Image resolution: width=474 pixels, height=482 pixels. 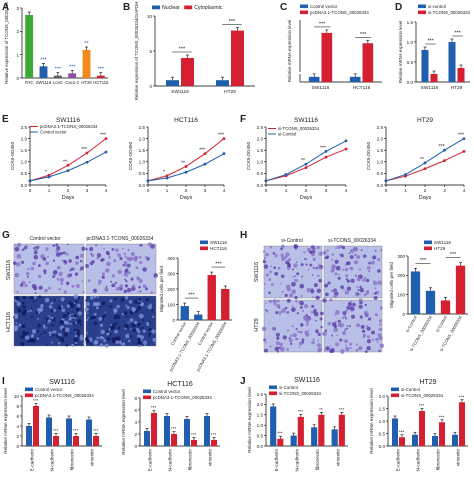 What do you see at coordinates (440, 248) in the screenshot?
I see `legend-label: HT29` at bounding box center [440, 248].